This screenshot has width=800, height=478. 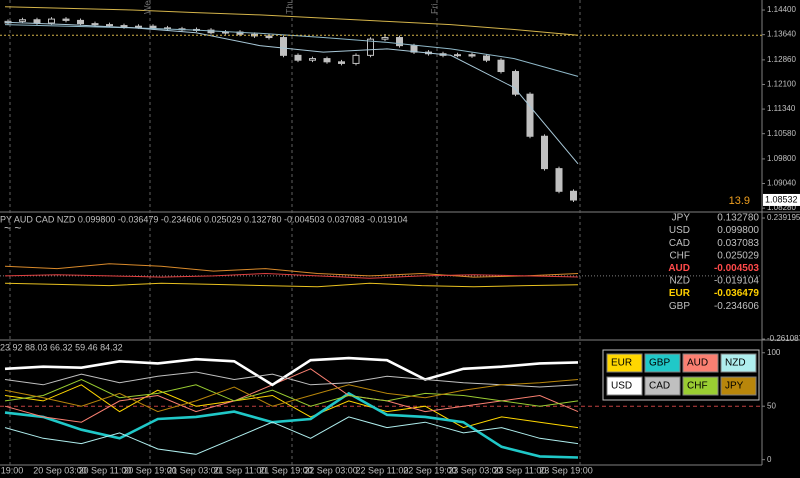 I want to click on legend-value: -0.019104, so click(x=736, y=281).